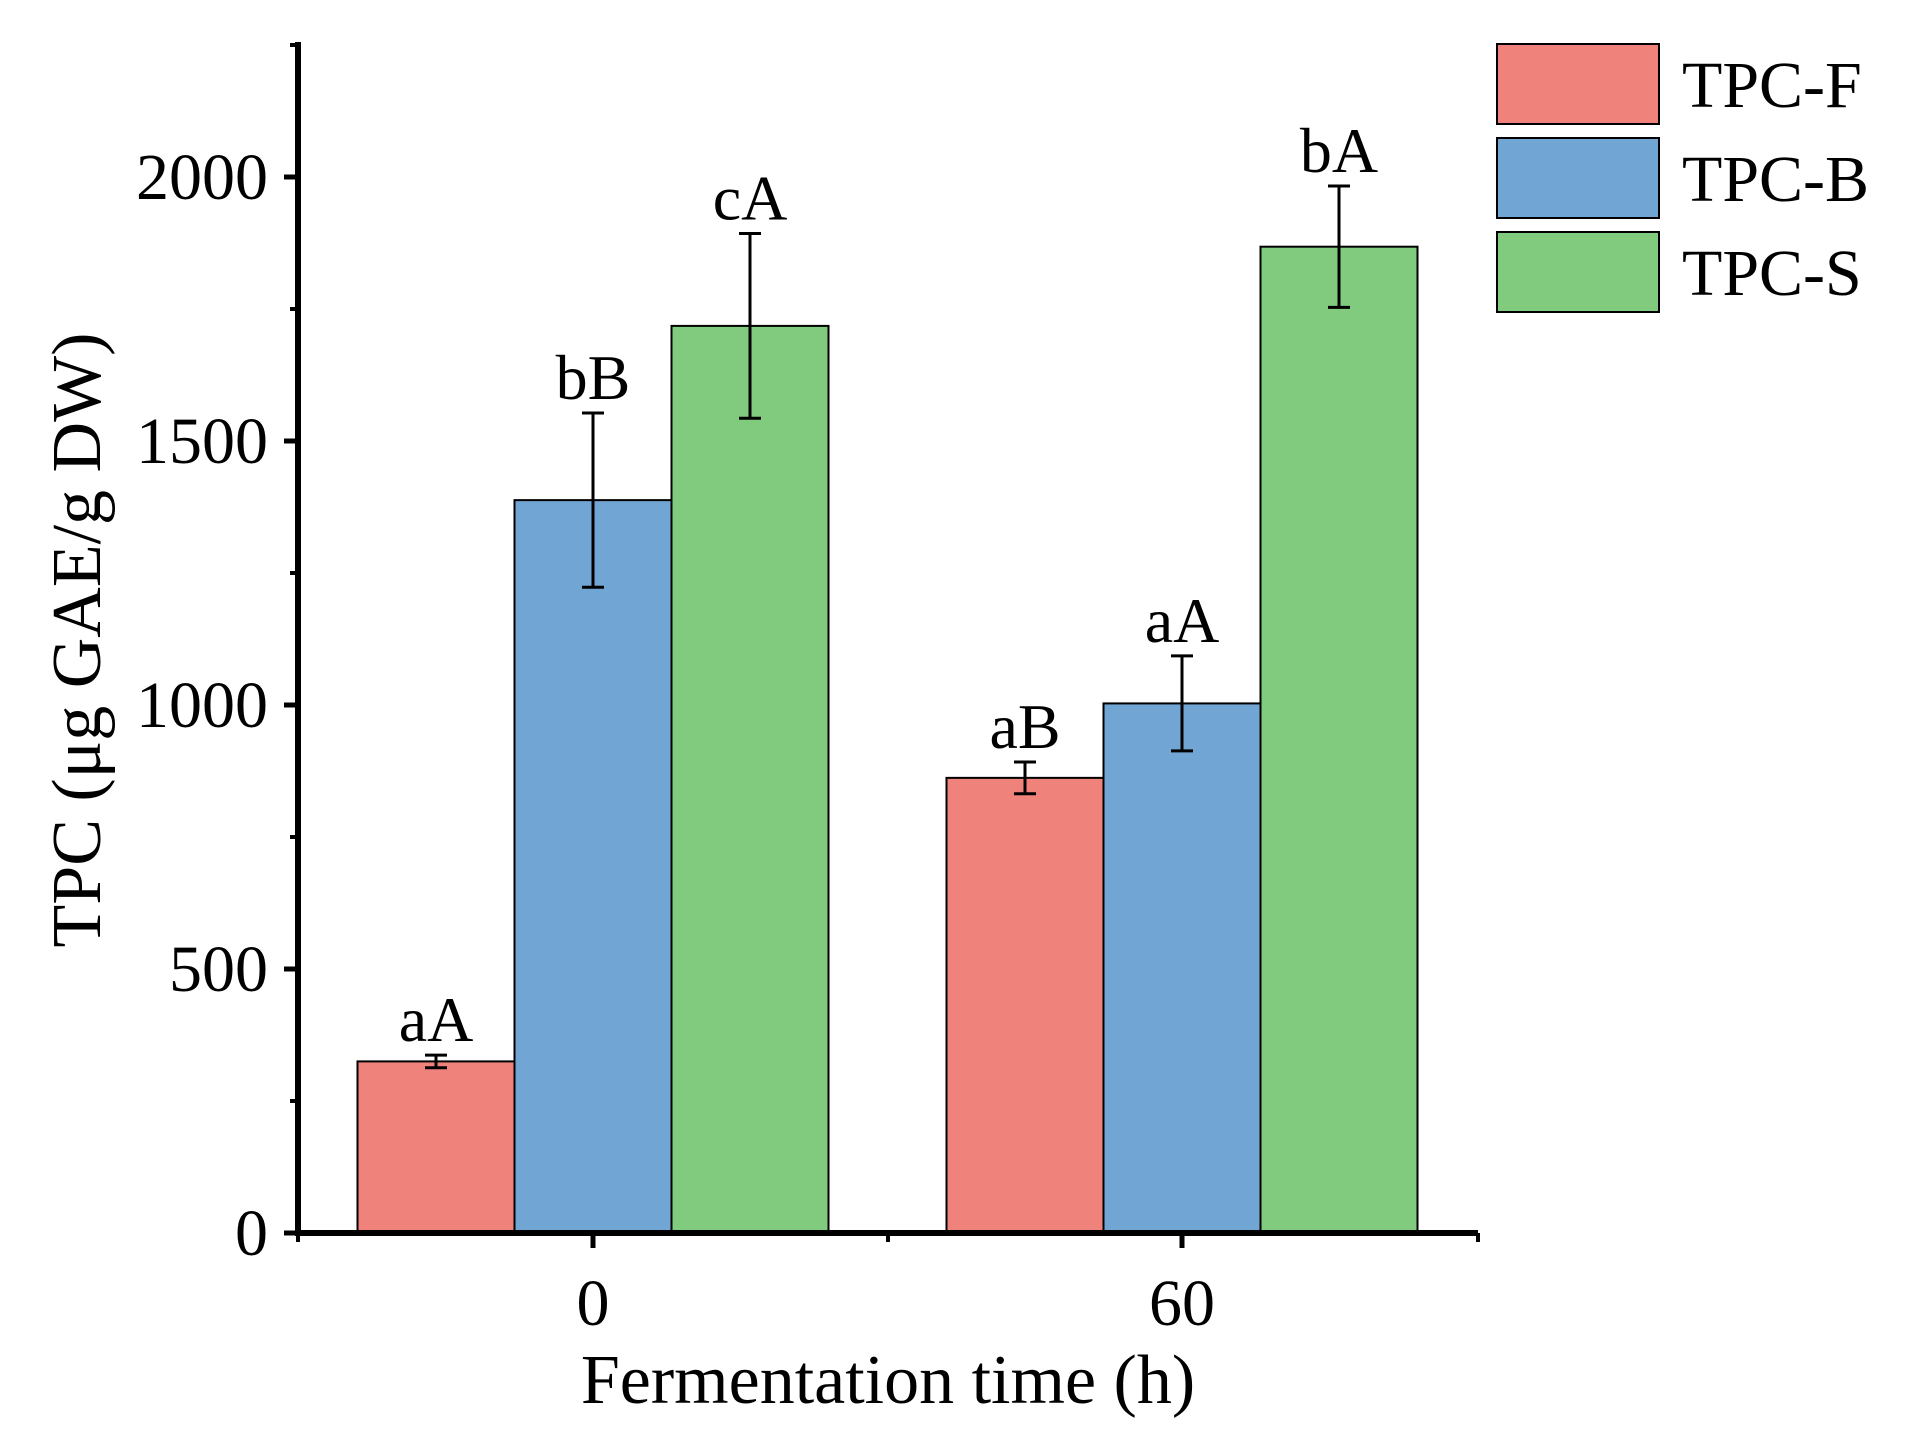 This screenshot has height=1440, width=1916. What do you see at coordinates (217, 656) in the screenshot?
I see `y-ticks-layer: 0 500 1000 1500 2000` at bounding box center [217, 656].